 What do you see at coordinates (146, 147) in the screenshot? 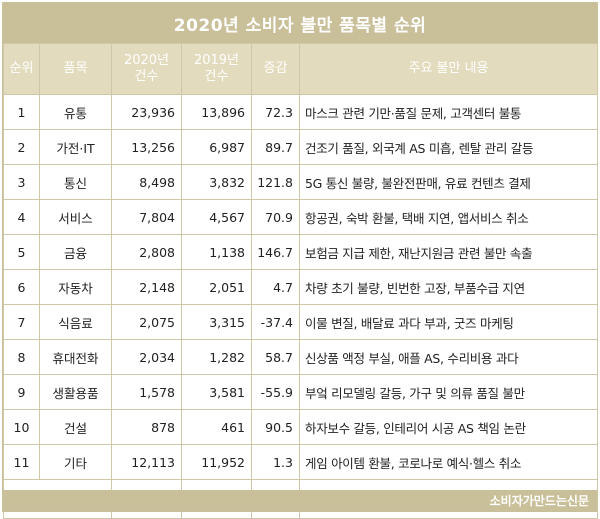
I see `cell-2020-count: 13,256` at bounding box center [146, 147].